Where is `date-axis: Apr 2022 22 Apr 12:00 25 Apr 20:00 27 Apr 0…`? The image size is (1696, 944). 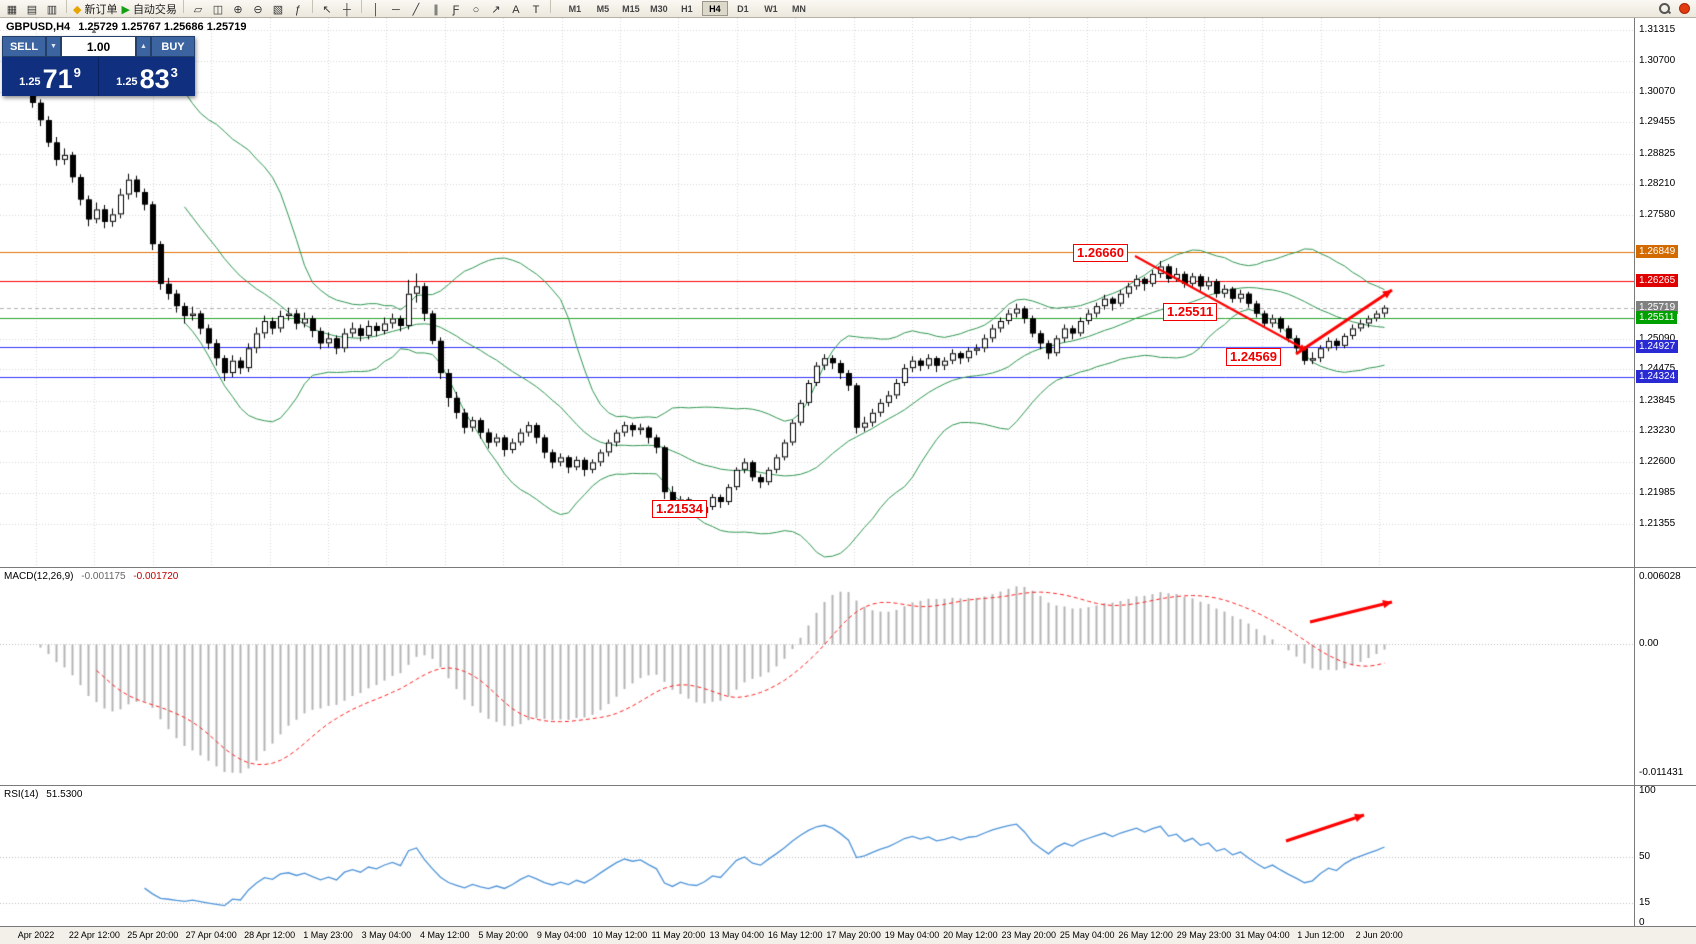 date-axis: Apr 2022 22 Apr 12:00 25 Apr 20:00 27 Apr 0… is located at coordinates (848, 935).